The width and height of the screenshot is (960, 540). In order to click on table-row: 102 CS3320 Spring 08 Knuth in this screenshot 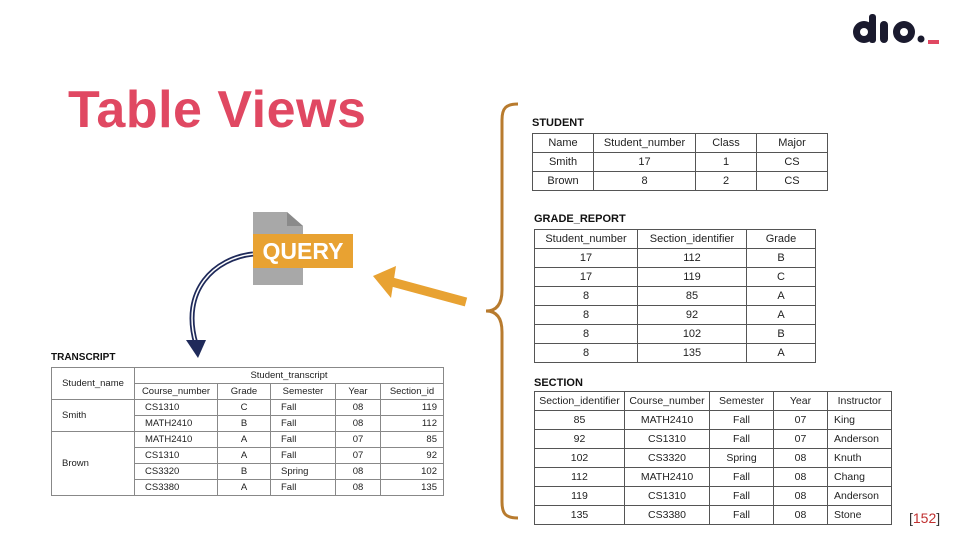, I will do `click(713, 458)`.